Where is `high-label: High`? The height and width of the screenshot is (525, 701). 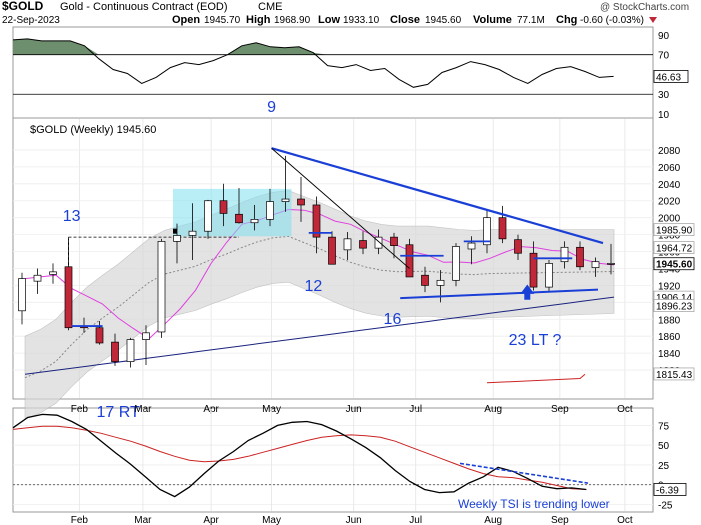 high-label: High is located at coordinates (258, 20).